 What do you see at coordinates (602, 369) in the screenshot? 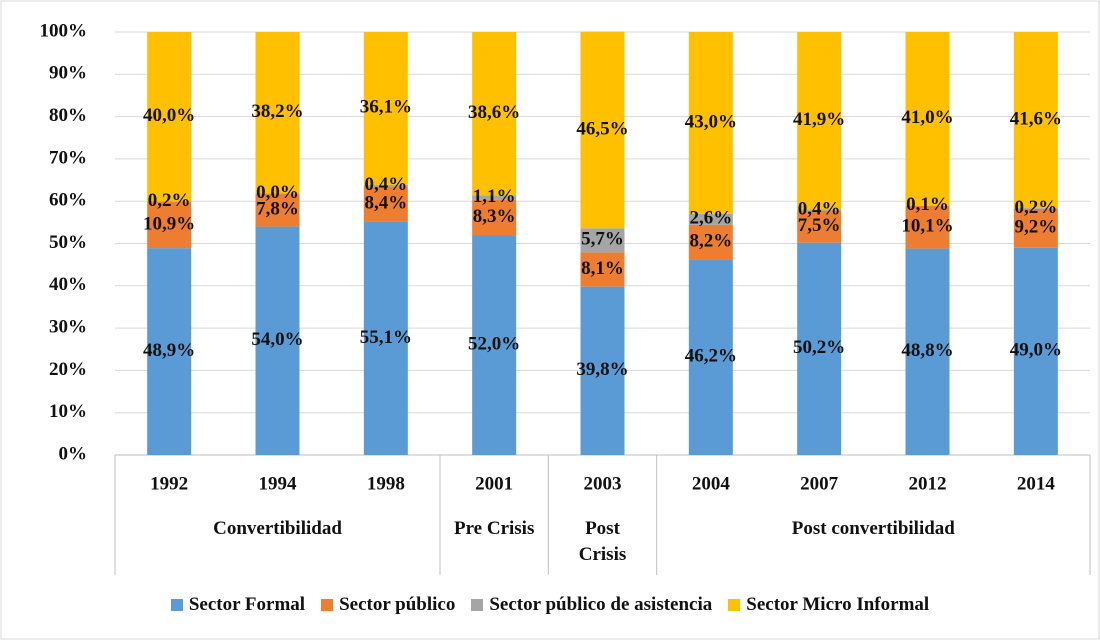
I see `data-label: 39,8%` at bounding box center [602, 369].